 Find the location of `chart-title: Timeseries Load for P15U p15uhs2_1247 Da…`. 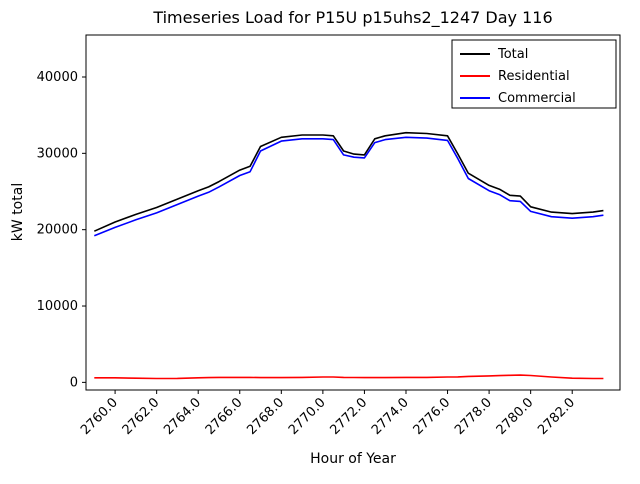

chart-title: Timeseries Load for P15U p15uhs2_1247 Da… is located at coordinates (352, 18).